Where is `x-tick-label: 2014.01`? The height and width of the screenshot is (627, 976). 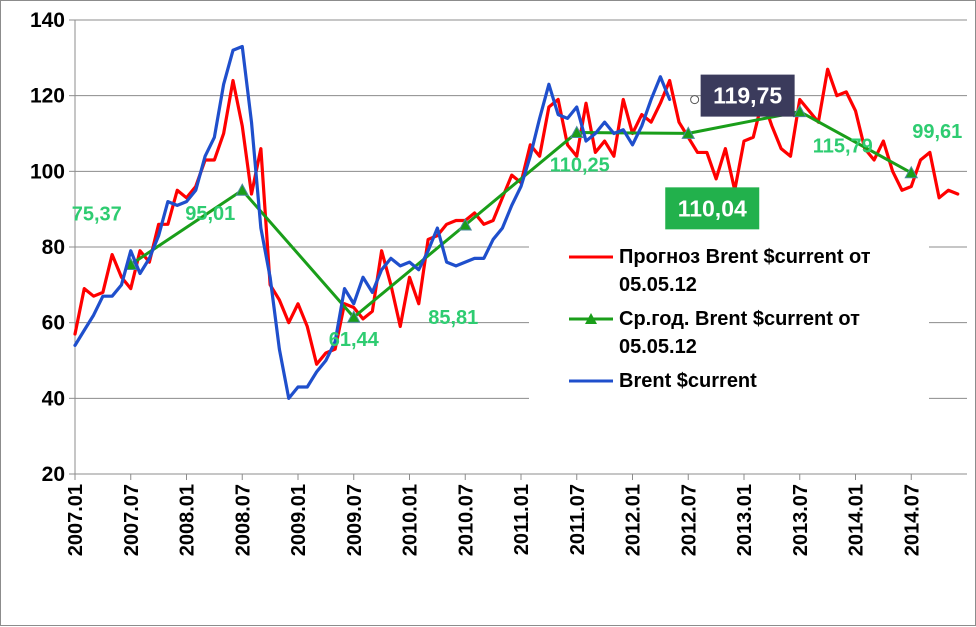 x-tick-label: 2014.01 is located at coordinates (857, 520).